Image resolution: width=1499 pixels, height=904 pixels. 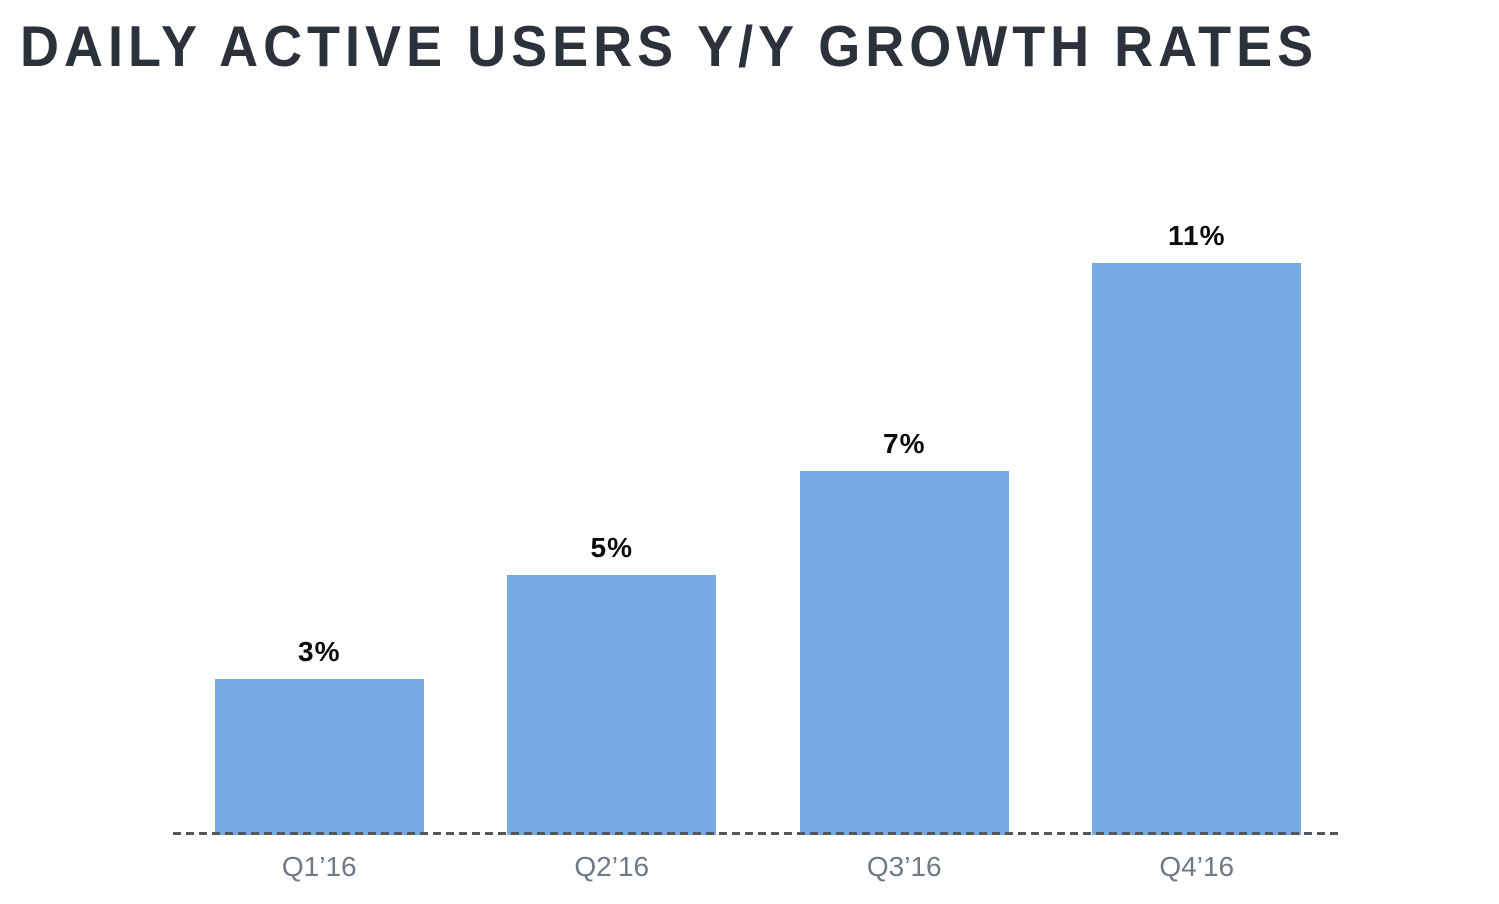 I want to click on x-axis-baseline, so click(x=758, y=833).